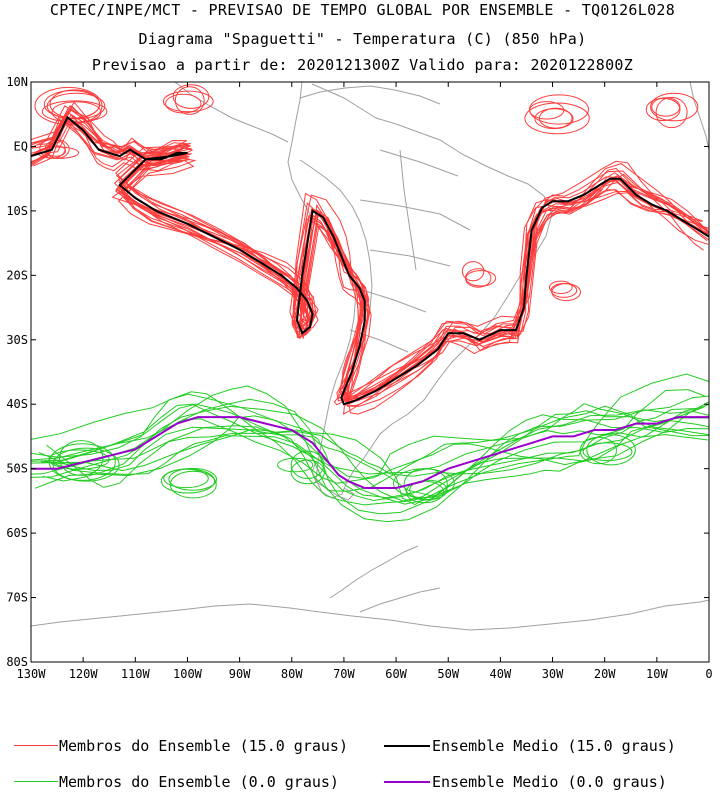 The image size is (725, 792). Describe the element at coordinates (203, 746) in the screenshot. I see `legend-label-members-15c: Membros do Ensemble (15.0 graus)` at that location.